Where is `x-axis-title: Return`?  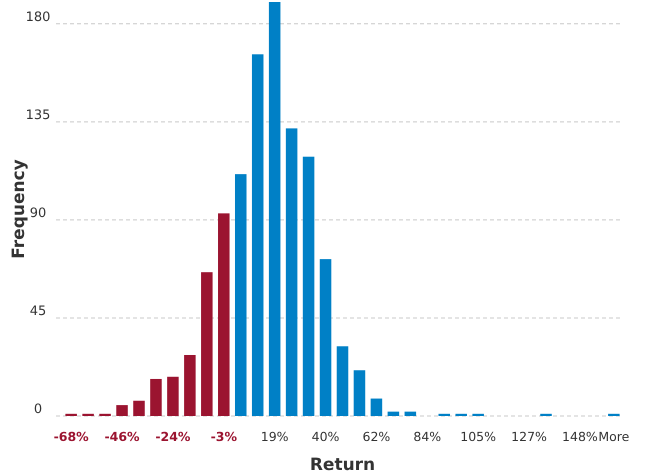
x-axis-title: Return is located at coordinates (343, 464).